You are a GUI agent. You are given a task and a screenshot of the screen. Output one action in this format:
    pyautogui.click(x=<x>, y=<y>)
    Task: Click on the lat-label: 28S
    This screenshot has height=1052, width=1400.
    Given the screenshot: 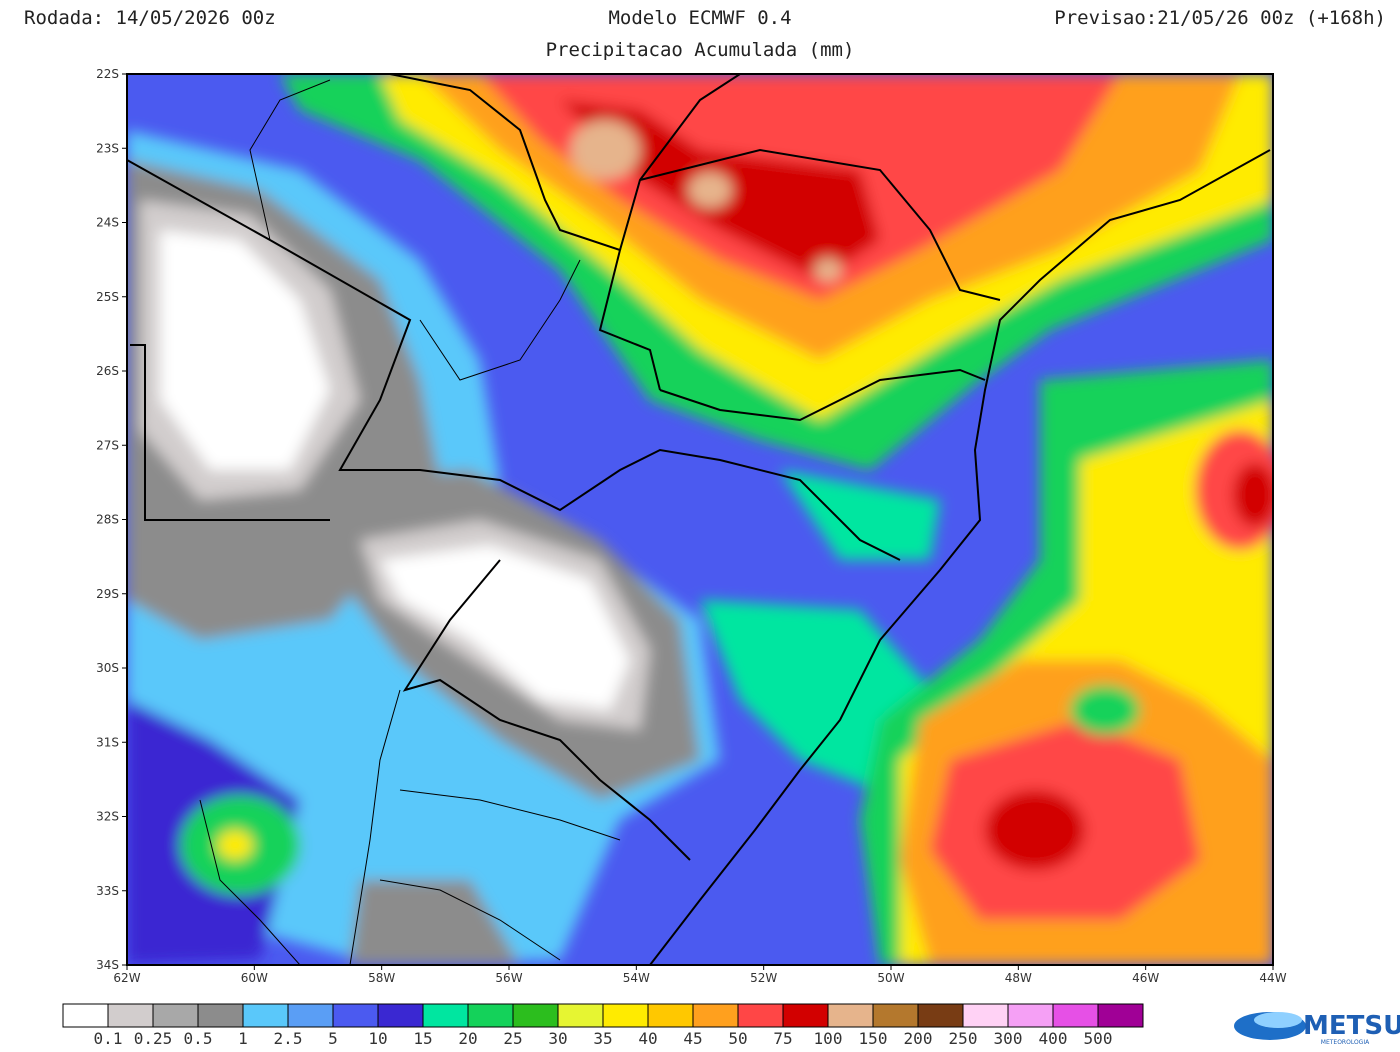 What is the action you would take?
    pyautogui.click(x=107, y=520)
    